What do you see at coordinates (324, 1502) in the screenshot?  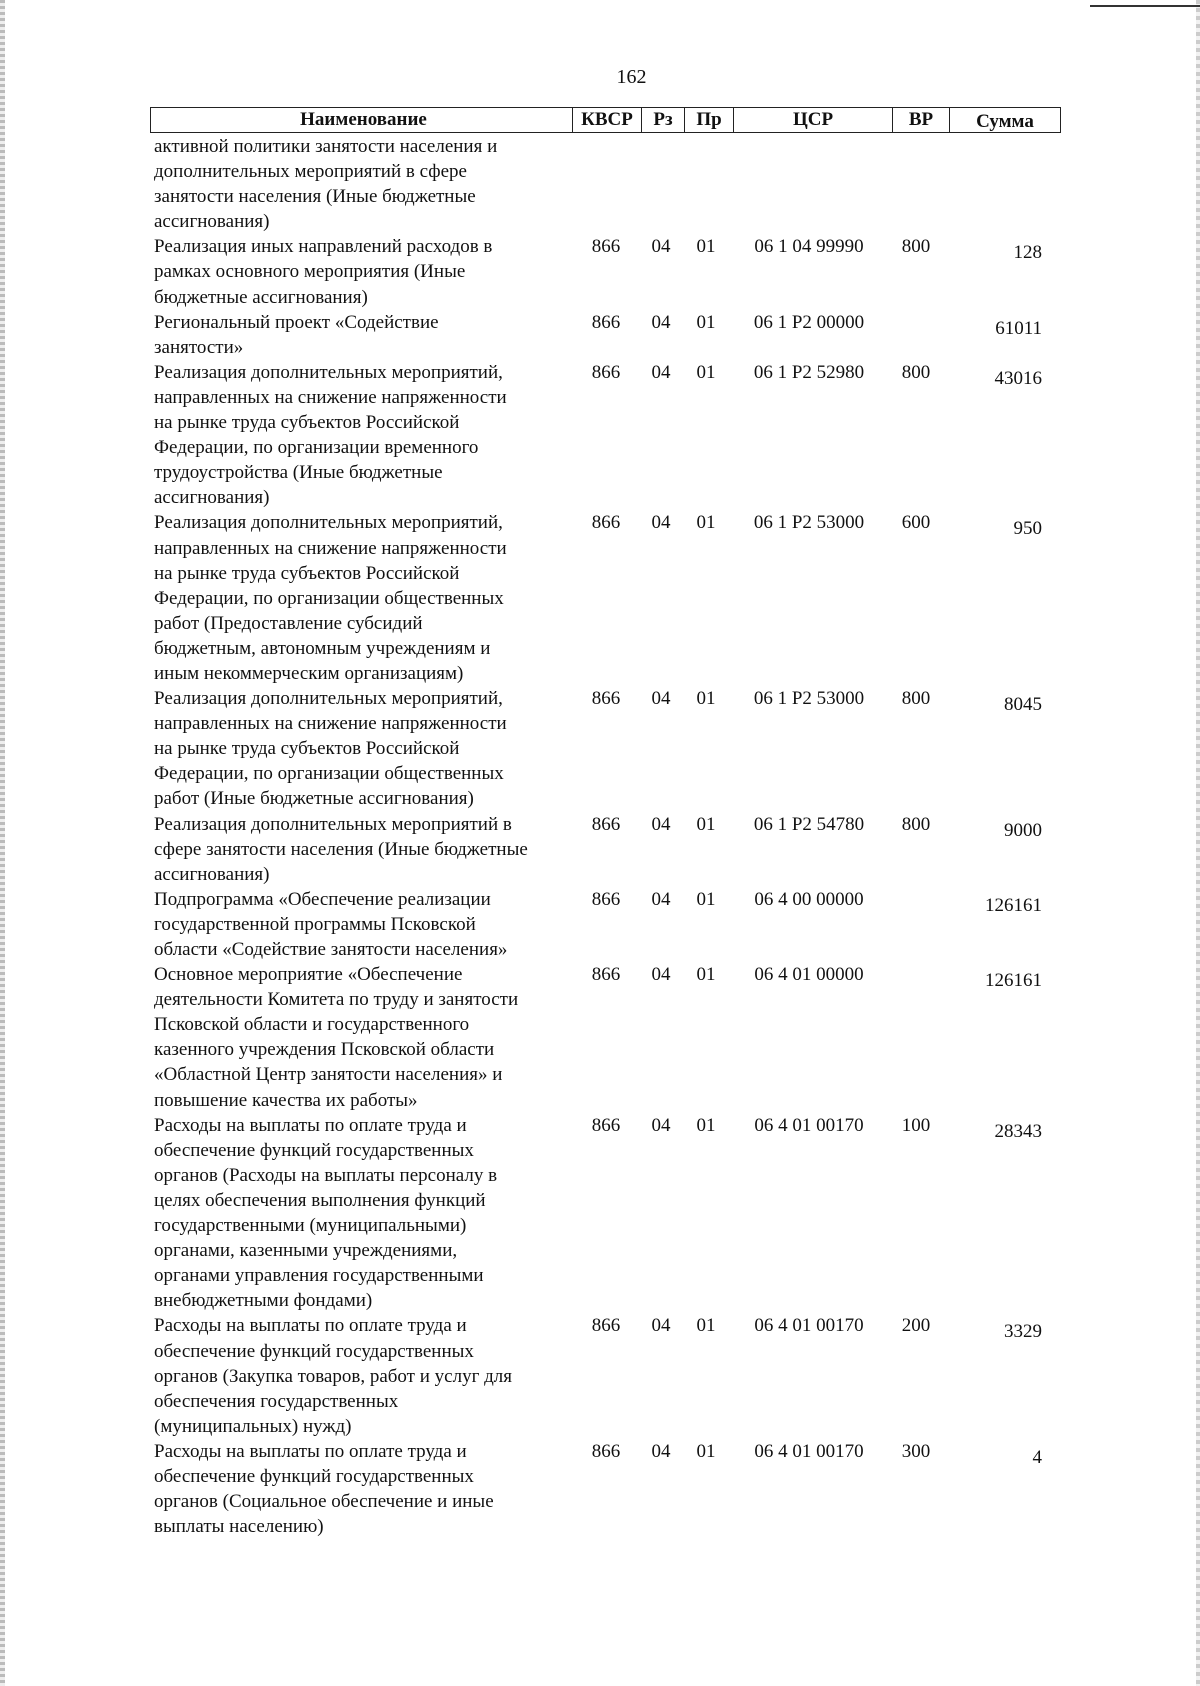 I see `name-line: органов (Социальное обеспечение и иные` at bounding box center [324, 1502].